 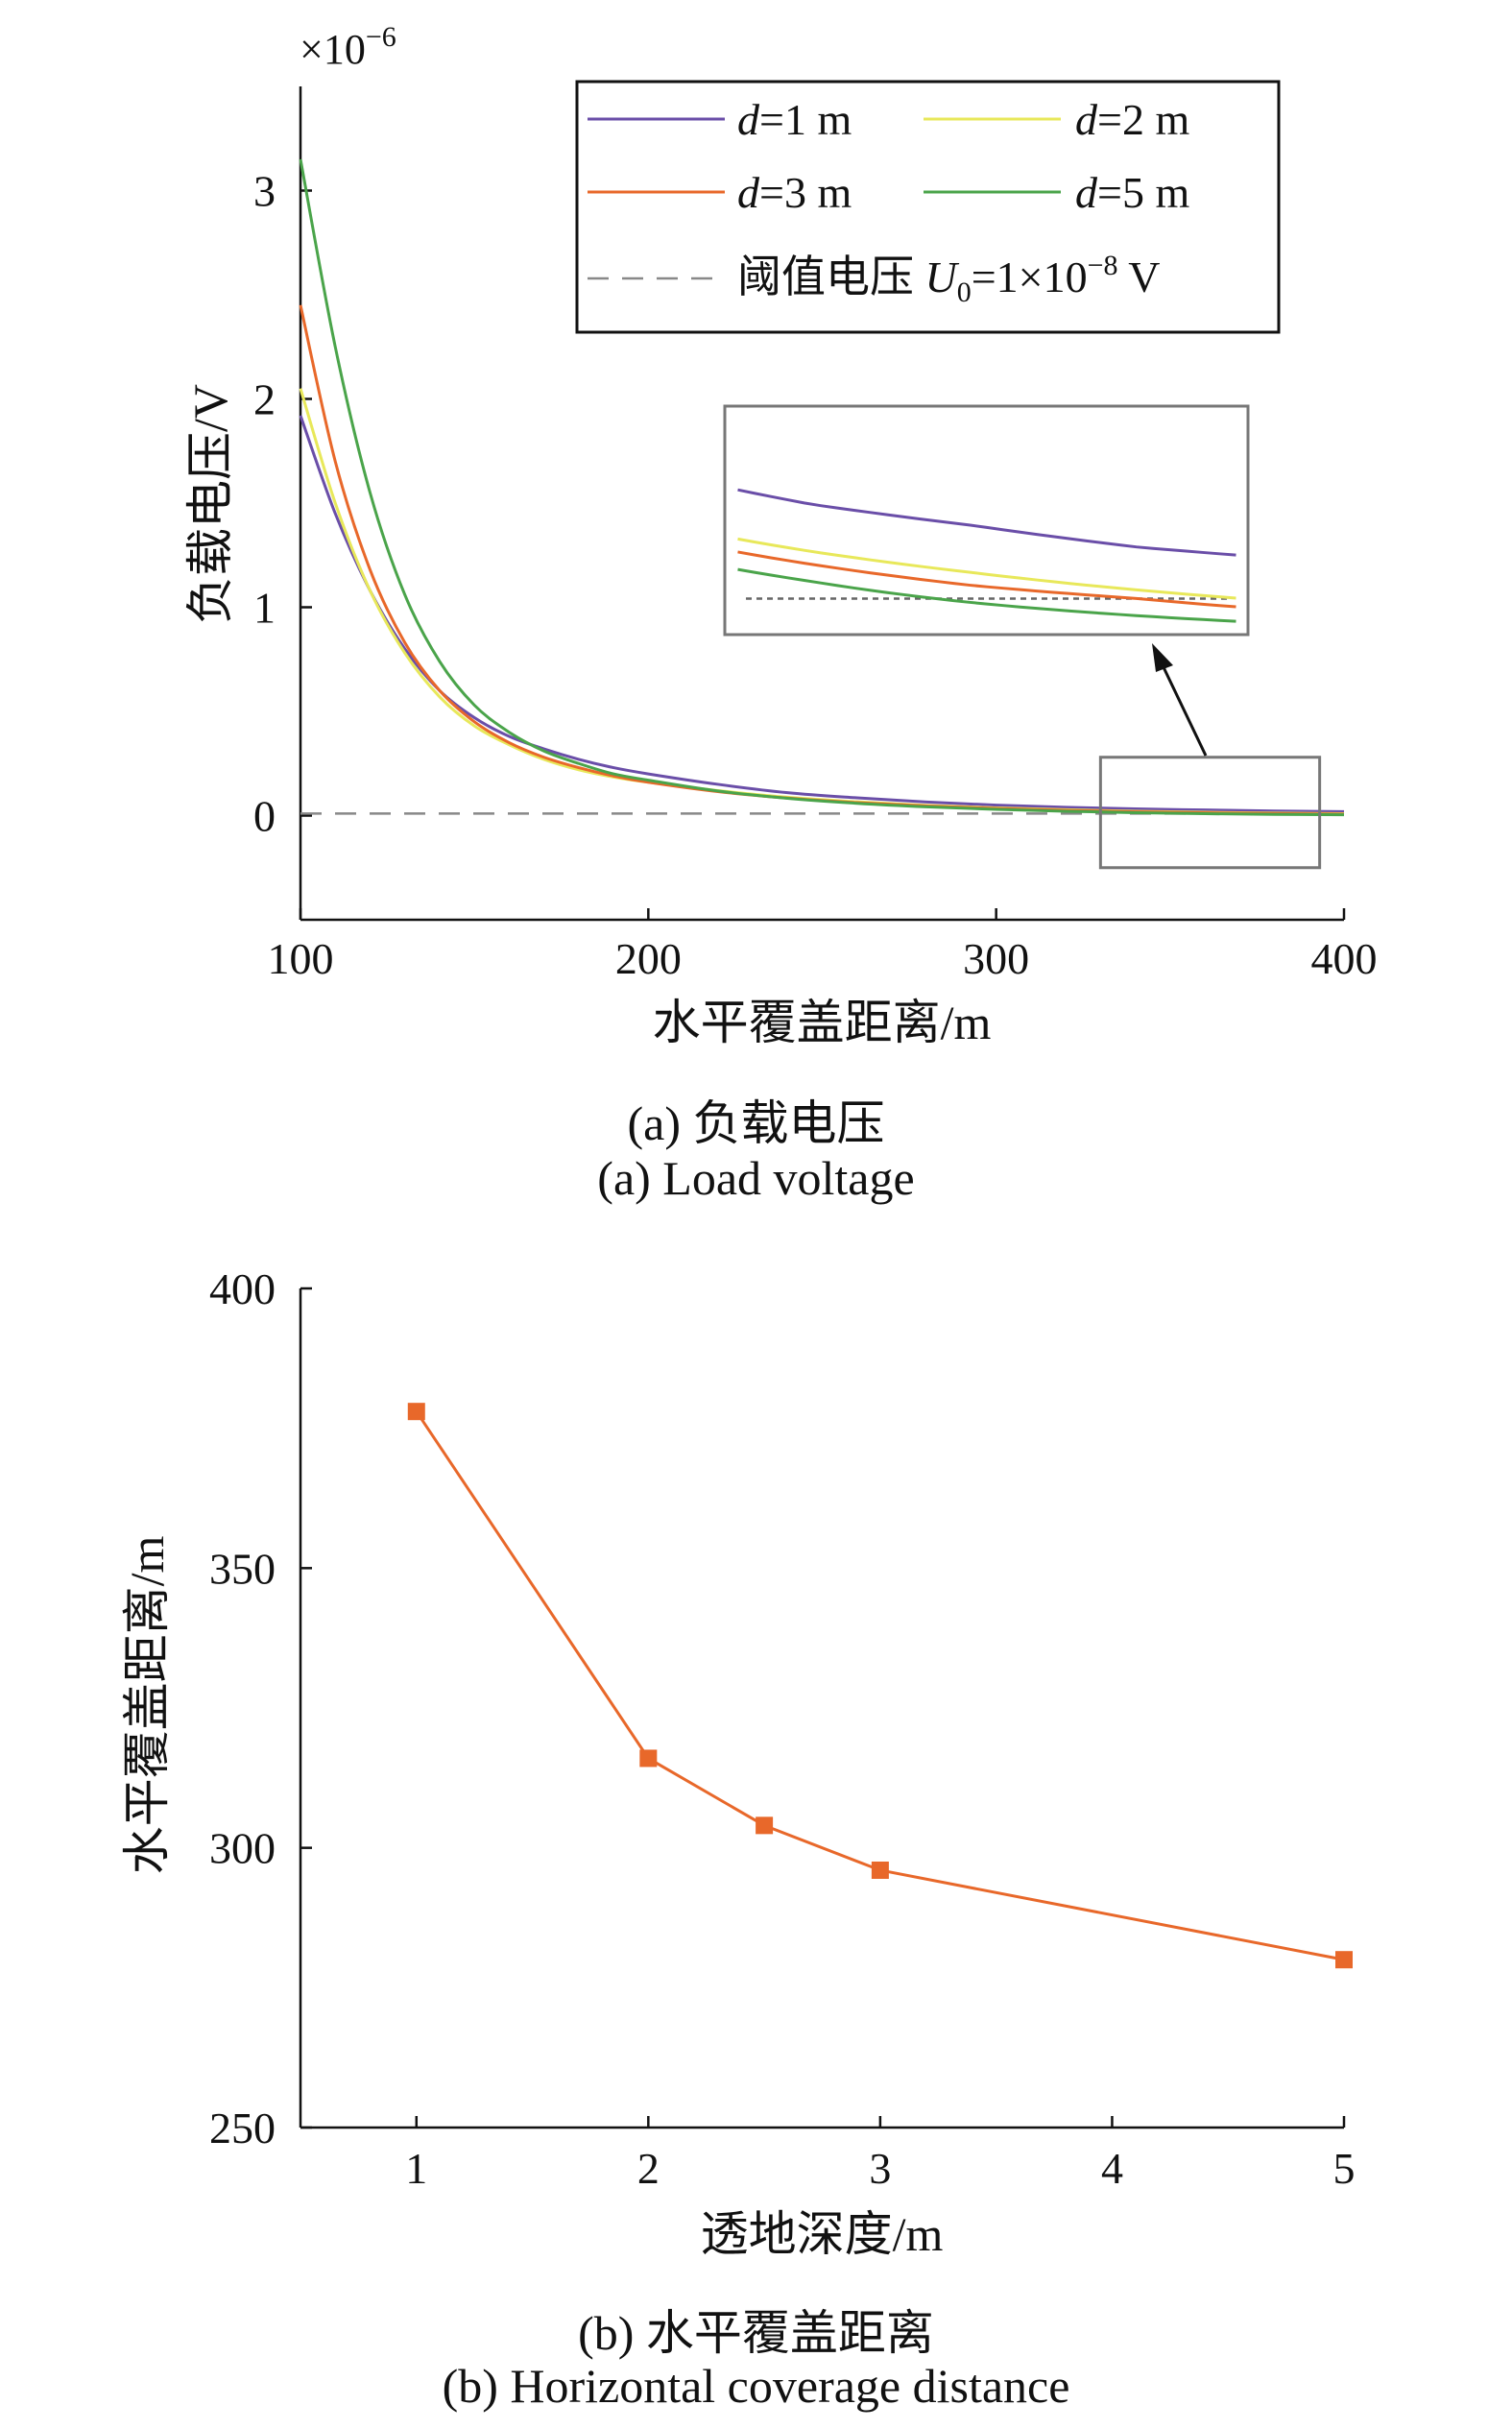 What do you see at coordinates (1112, 2168) in the screenshot?
I see `x-tick-label: 4` at bounding box center [1112, 2168].